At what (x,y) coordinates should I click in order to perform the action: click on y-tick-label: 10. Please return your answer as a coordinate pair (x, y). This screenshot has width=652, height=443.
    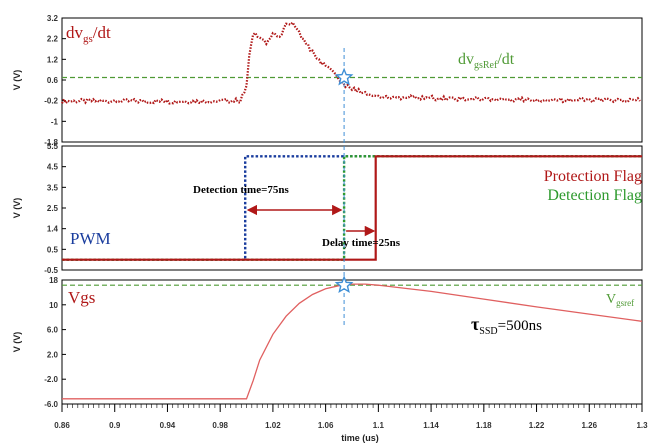
    Looking at the image, I should click on (53, 305).